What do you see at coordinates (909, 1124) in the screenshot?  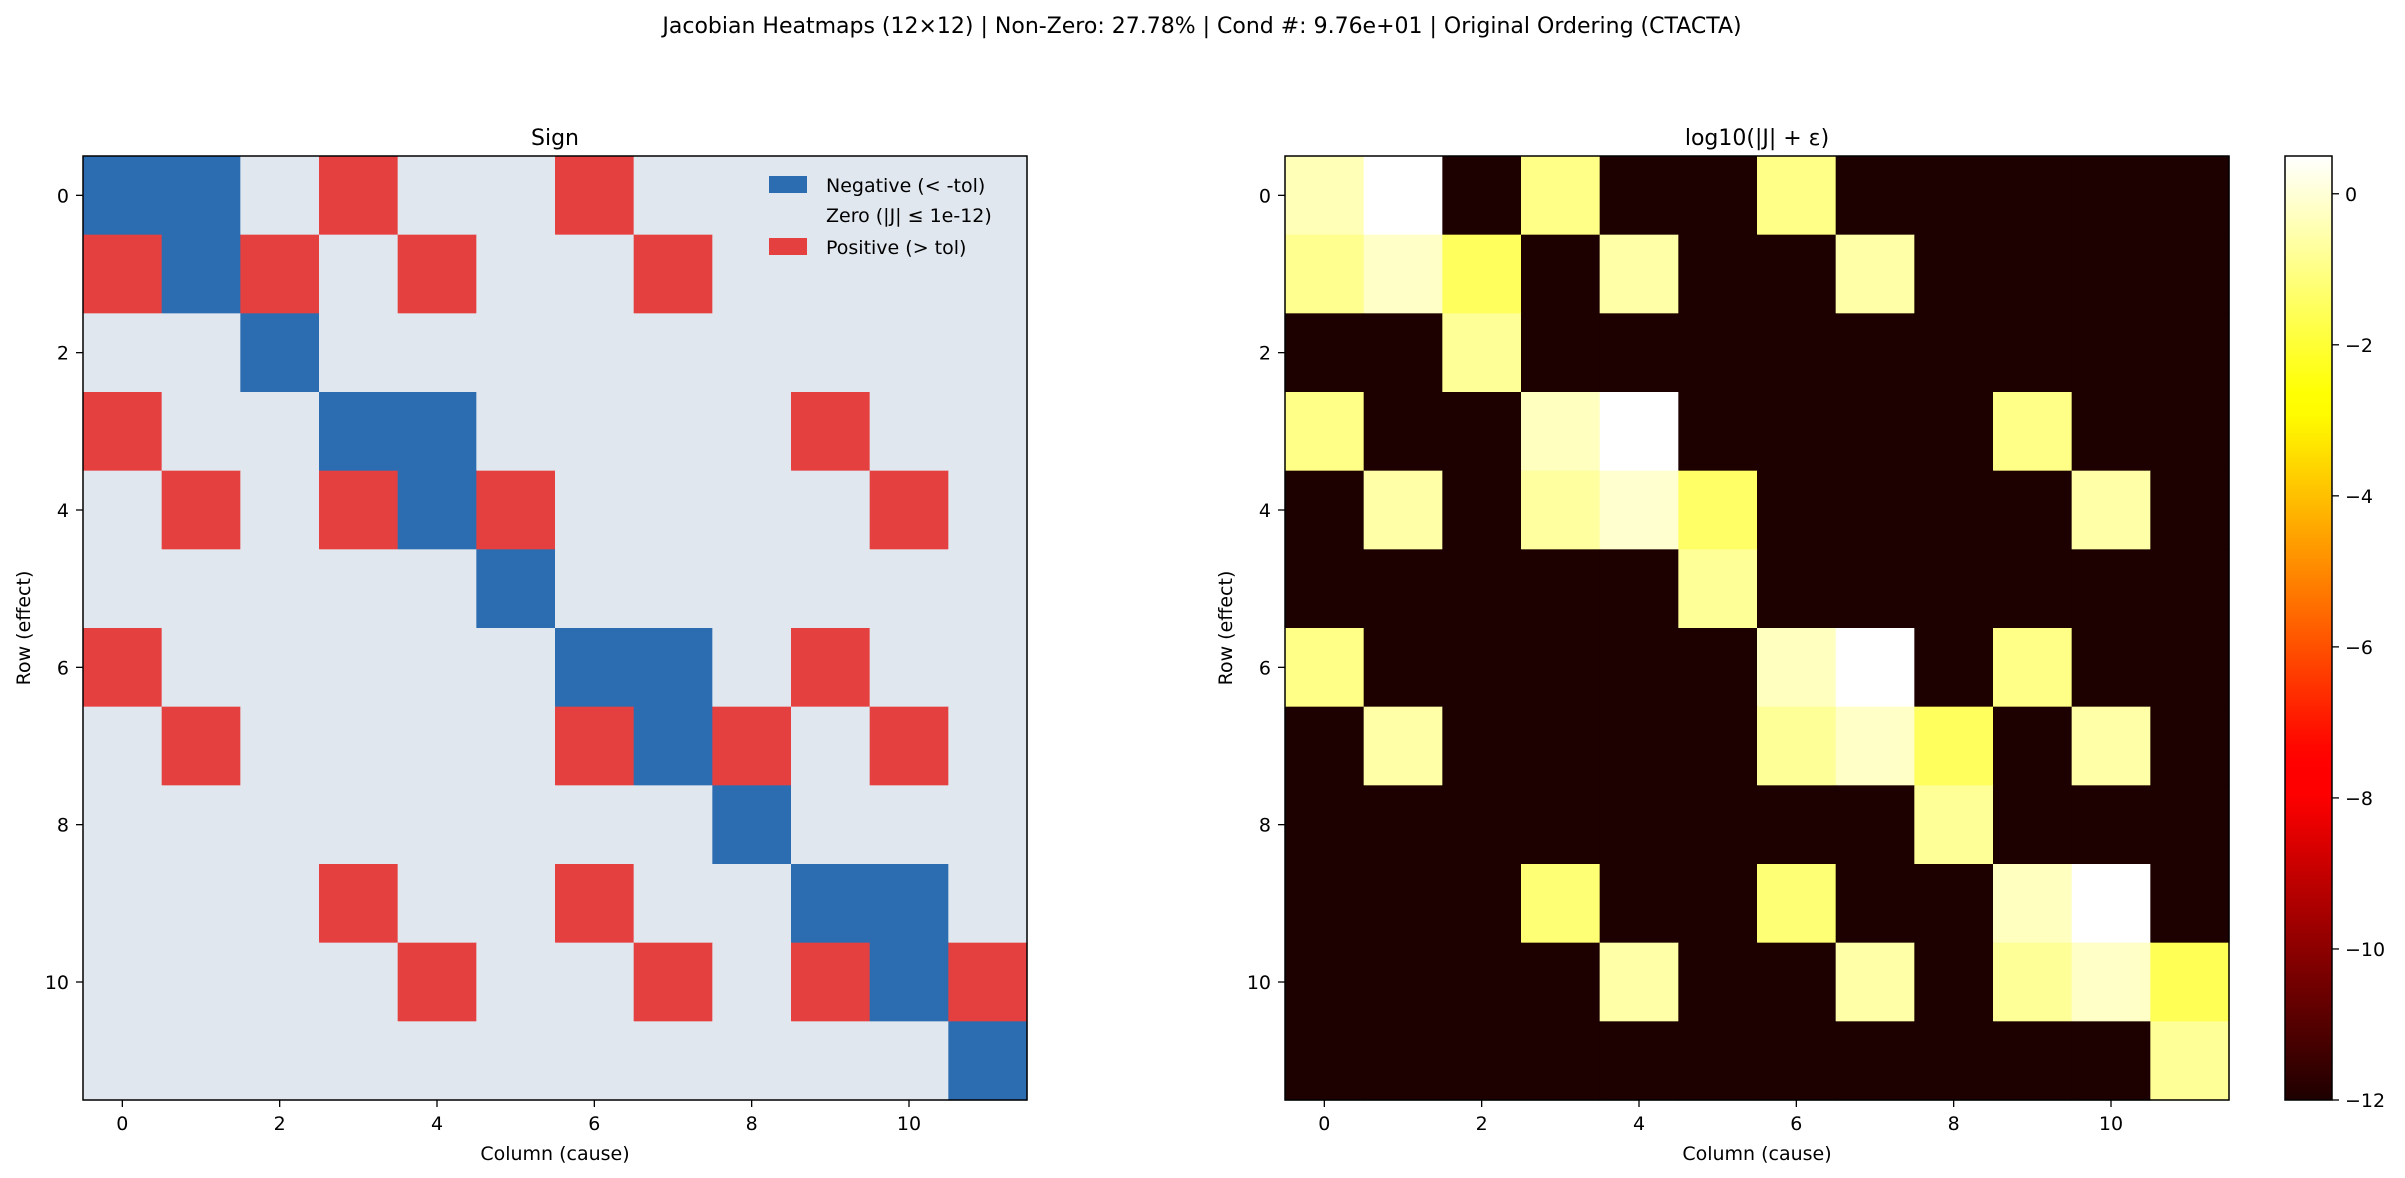 I see `sign-x-tick-label: 10` at bounding box center [909, 1124].